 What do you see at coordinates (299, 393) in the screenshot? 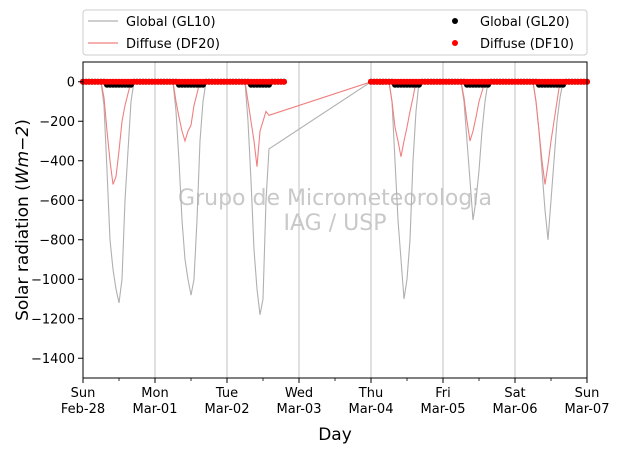
I see `x-tick-label-day: Wed` at bounding box center [299, 393].